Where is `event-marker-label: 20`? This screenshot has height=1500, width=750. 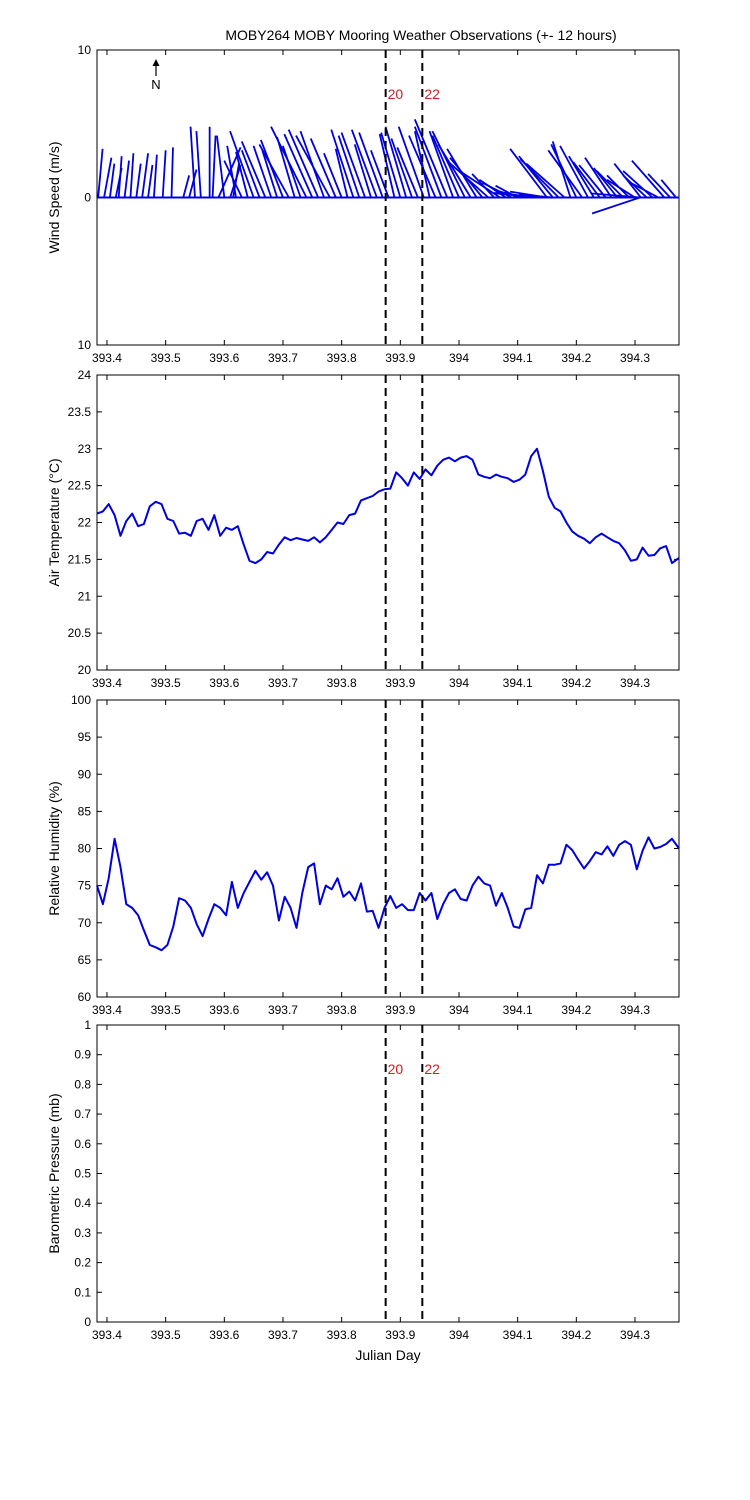 event-marker-label: 20 is located at coordinates (396, 94).